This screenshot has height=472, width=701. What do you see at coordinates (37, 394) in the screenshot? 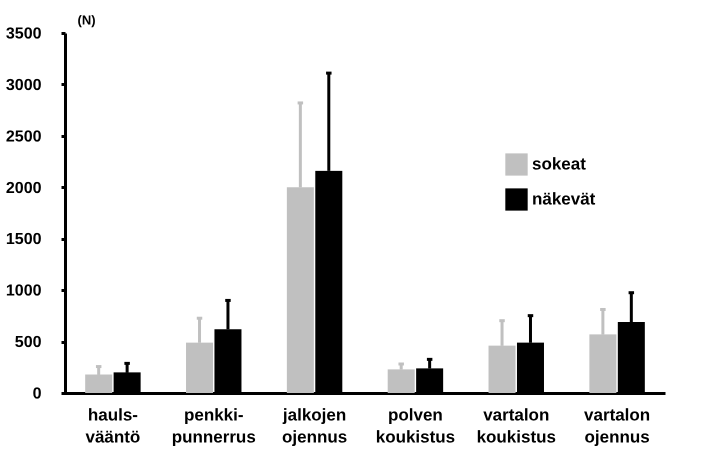
I see `y-tick-label: 0` at bounding box center [37, 394].